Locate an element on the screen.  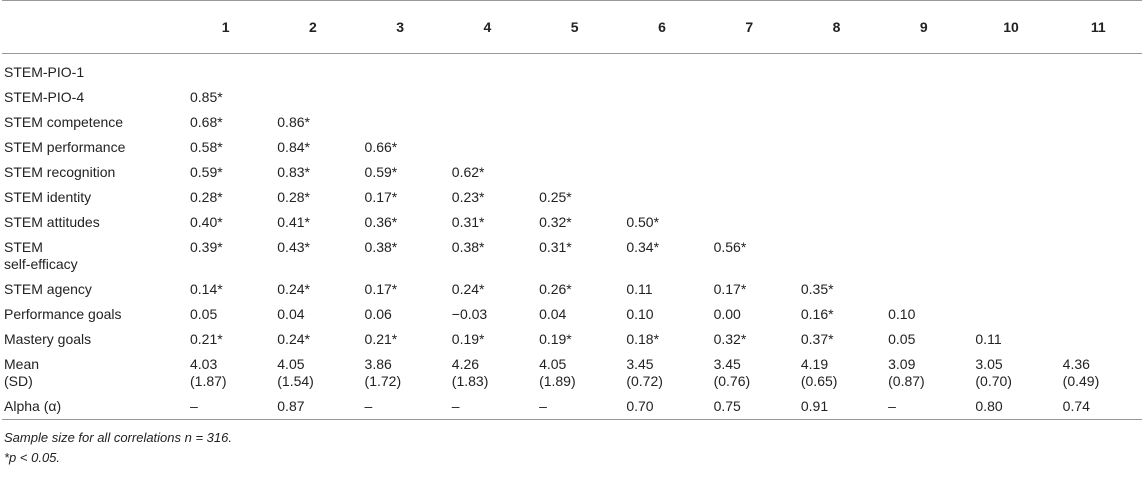
table-row: STEM-PIO-1 is located at coordinates (572, 70).